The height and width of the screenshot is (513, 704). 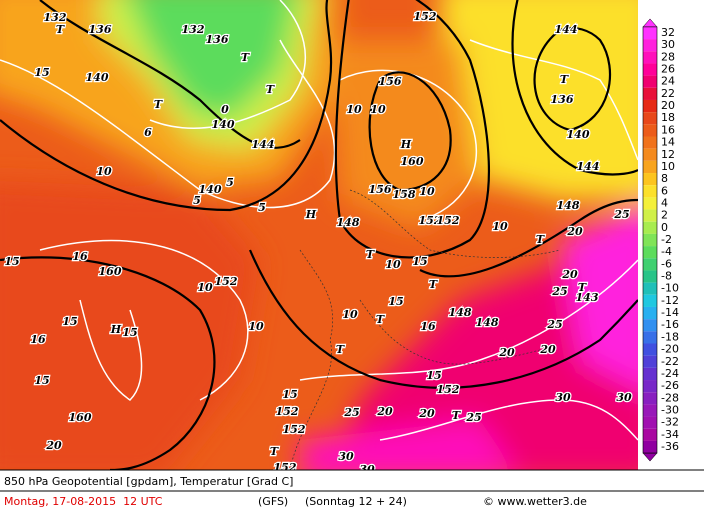 I want to click on colorbar-label: 28, so click(x=668, y=56).